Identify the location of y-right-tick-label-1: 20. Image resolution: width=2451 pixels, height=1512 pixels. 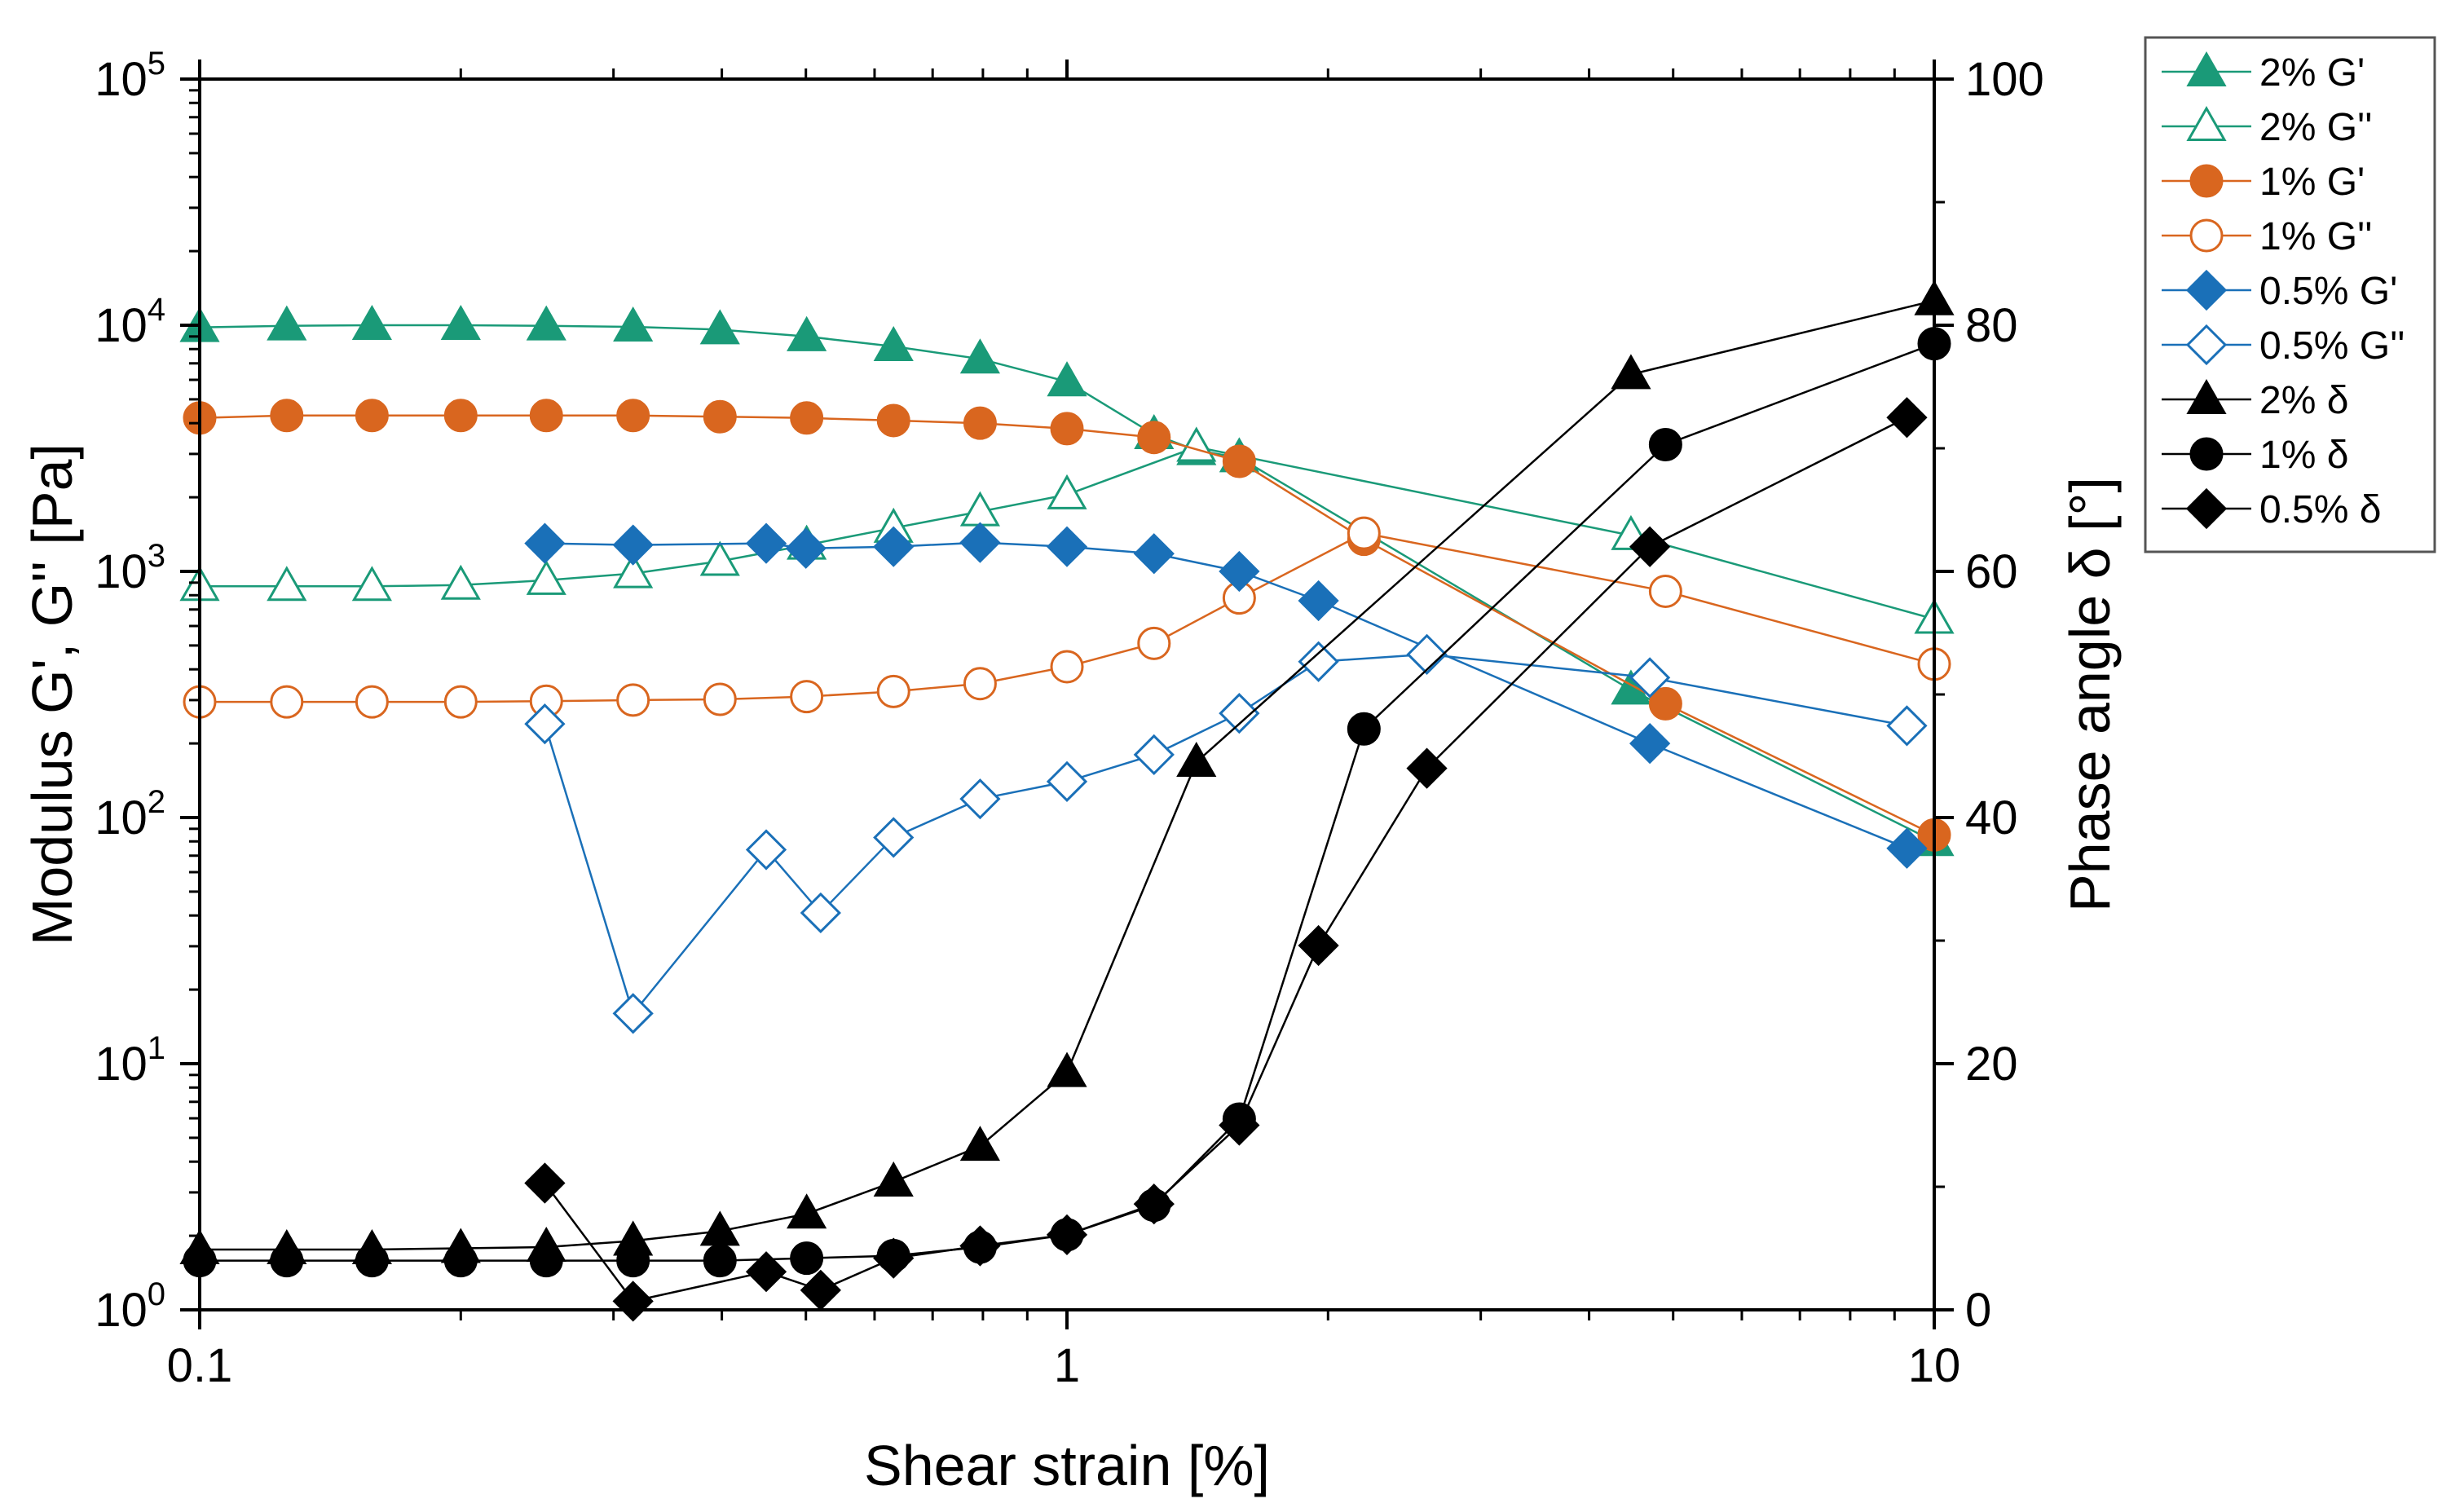
(1991, 1064).